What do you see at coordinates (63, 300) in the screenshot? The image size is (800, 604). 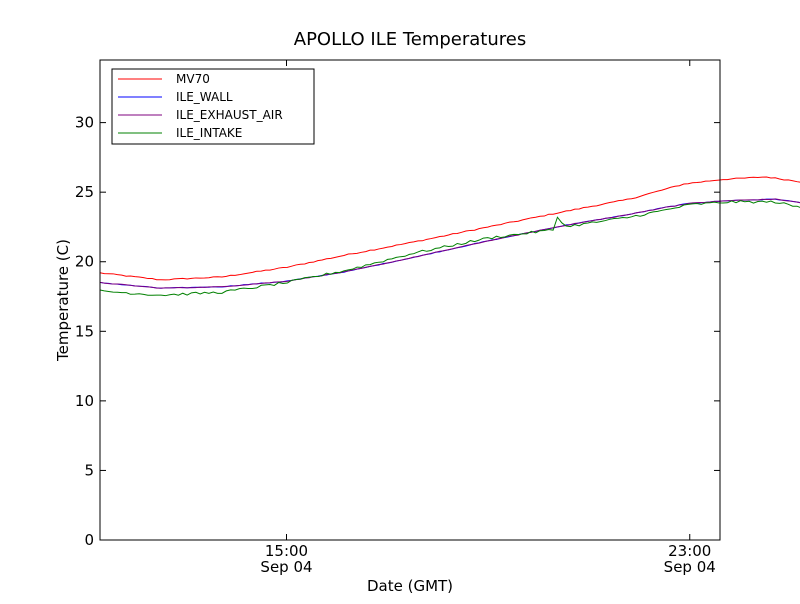 I see `y-axis-label: Temperature (C)` at bounding box center [63, 300].